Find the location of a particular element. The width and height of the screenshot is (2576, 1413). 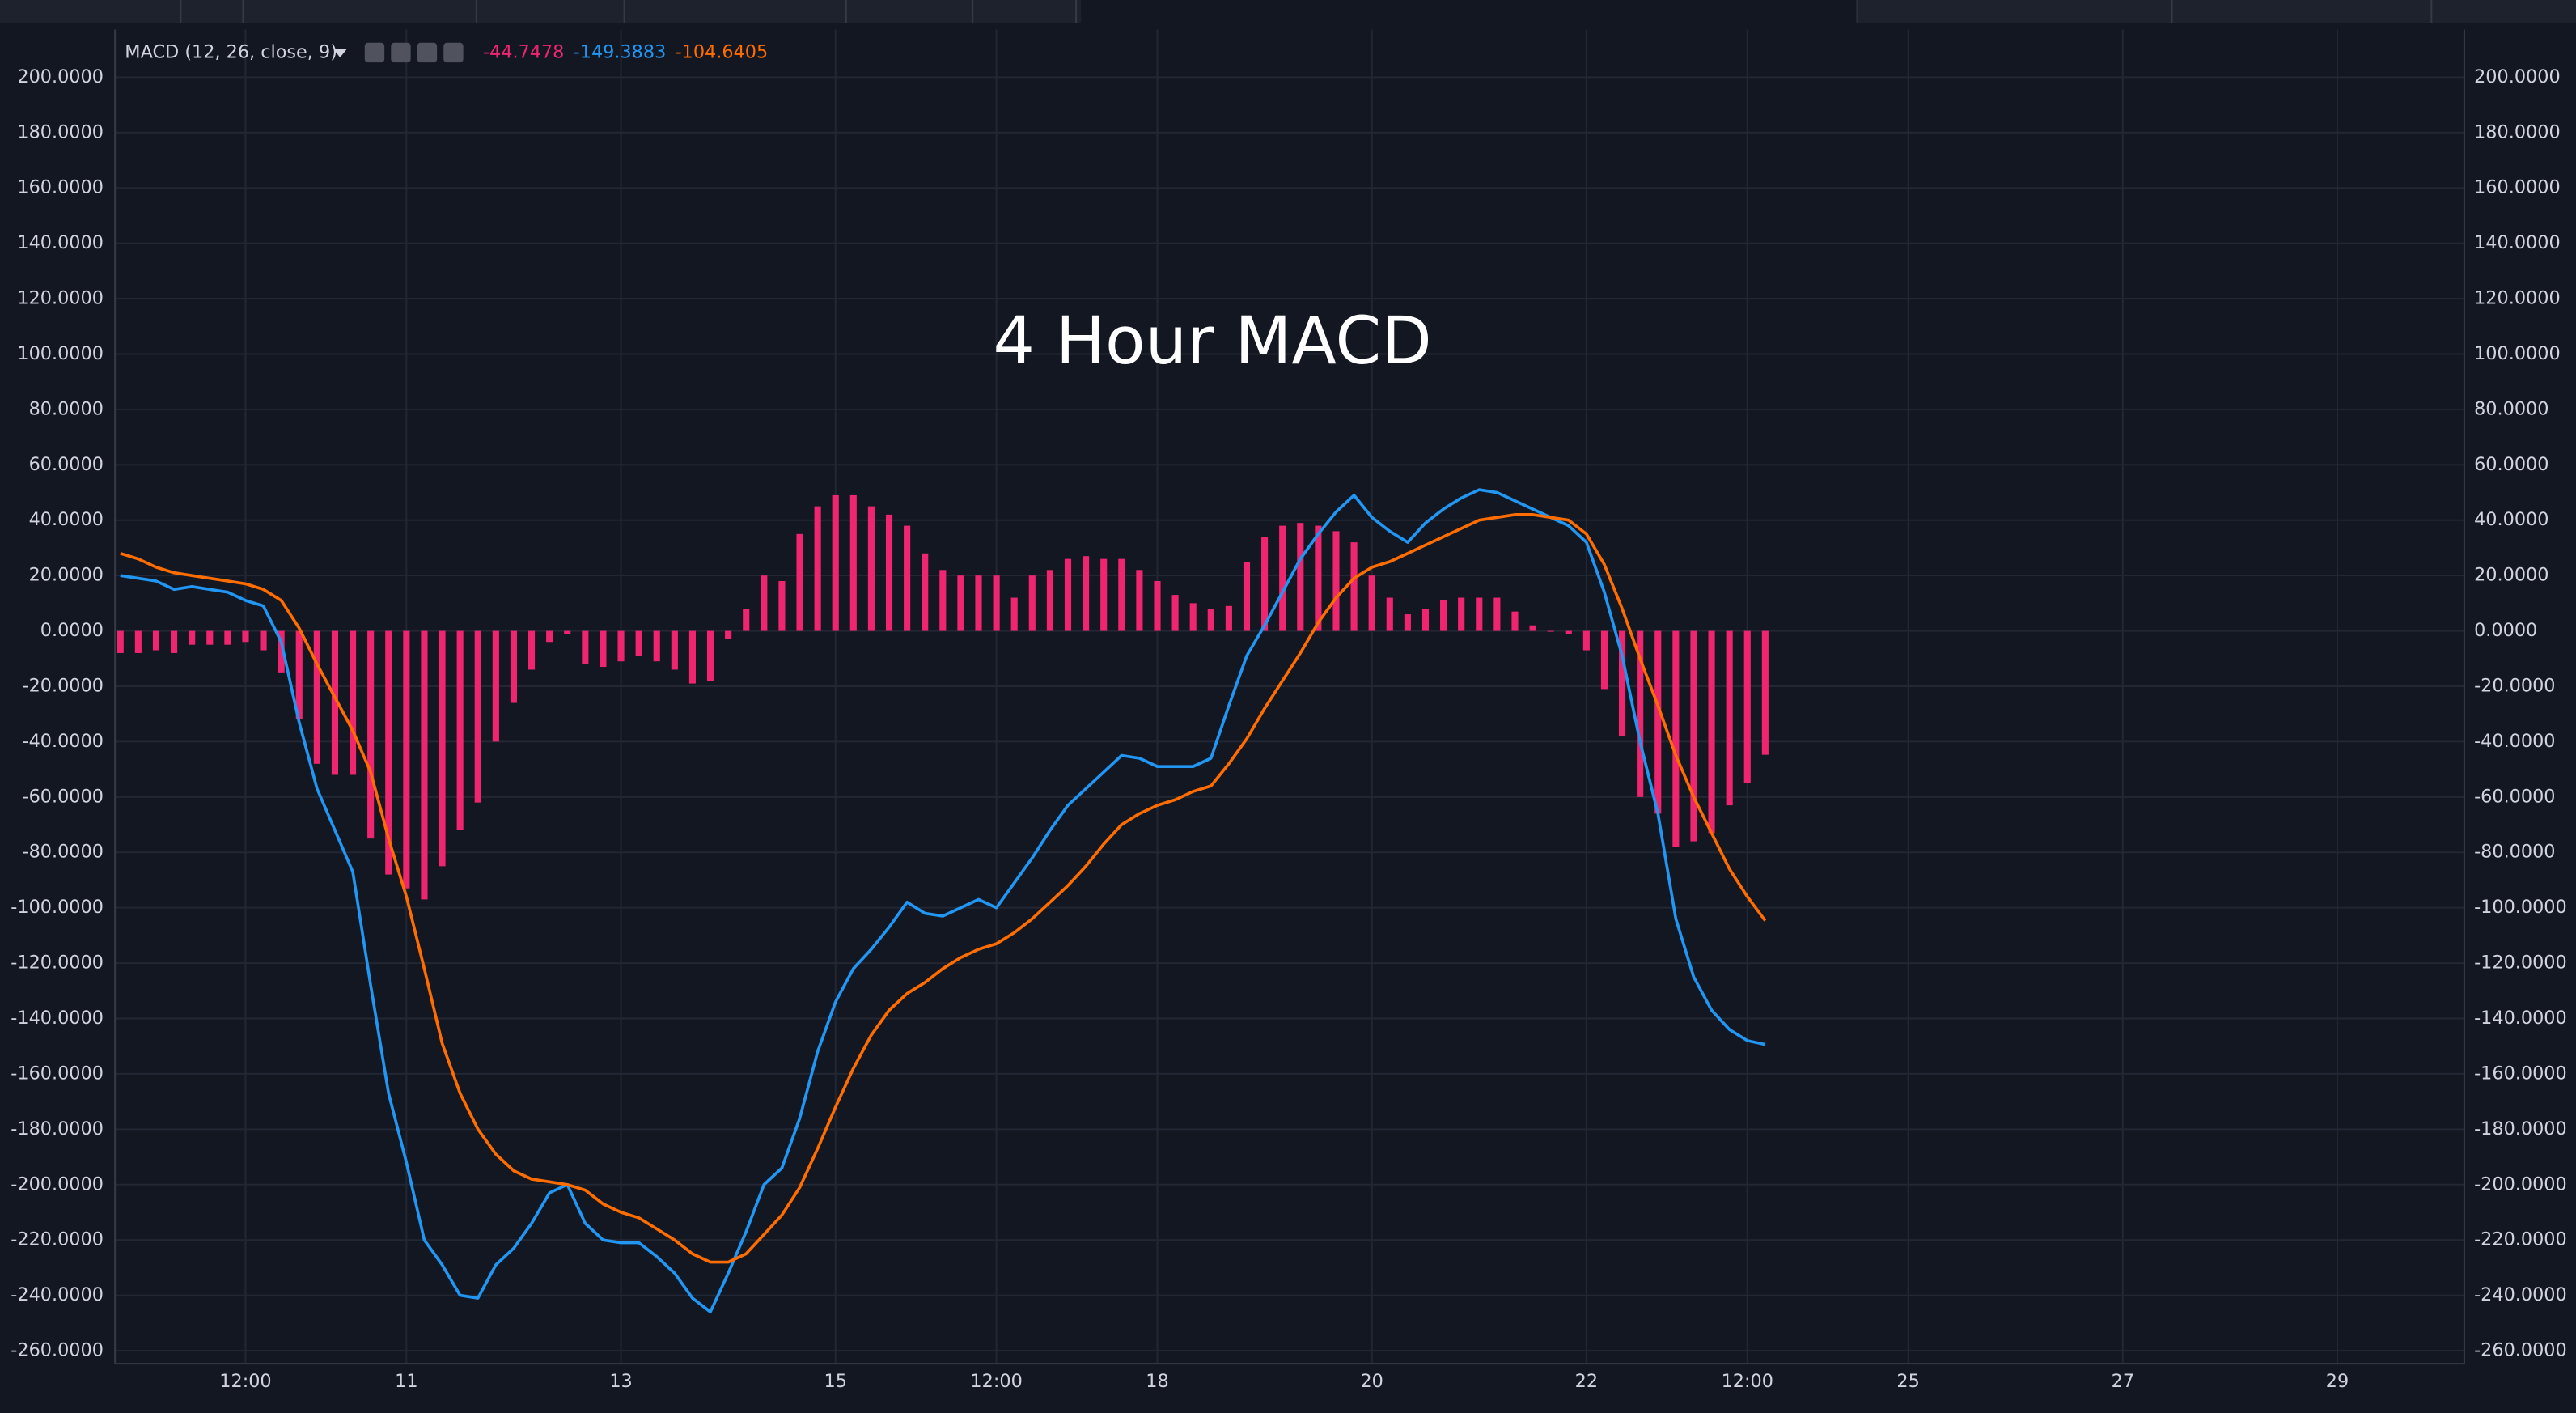

y-tick-label: -120.0000 is located at coordinates (57, 963).